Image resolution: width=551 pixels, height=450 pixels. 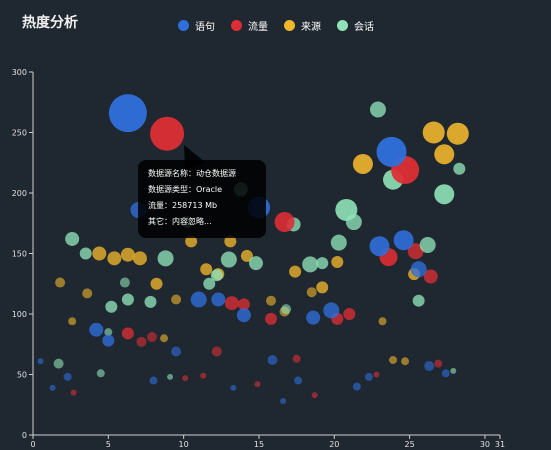 What do you see at coordinates (334, 444) in the screenshot?
I see `x-tick-label: 20` at bounding box center [334, 444].